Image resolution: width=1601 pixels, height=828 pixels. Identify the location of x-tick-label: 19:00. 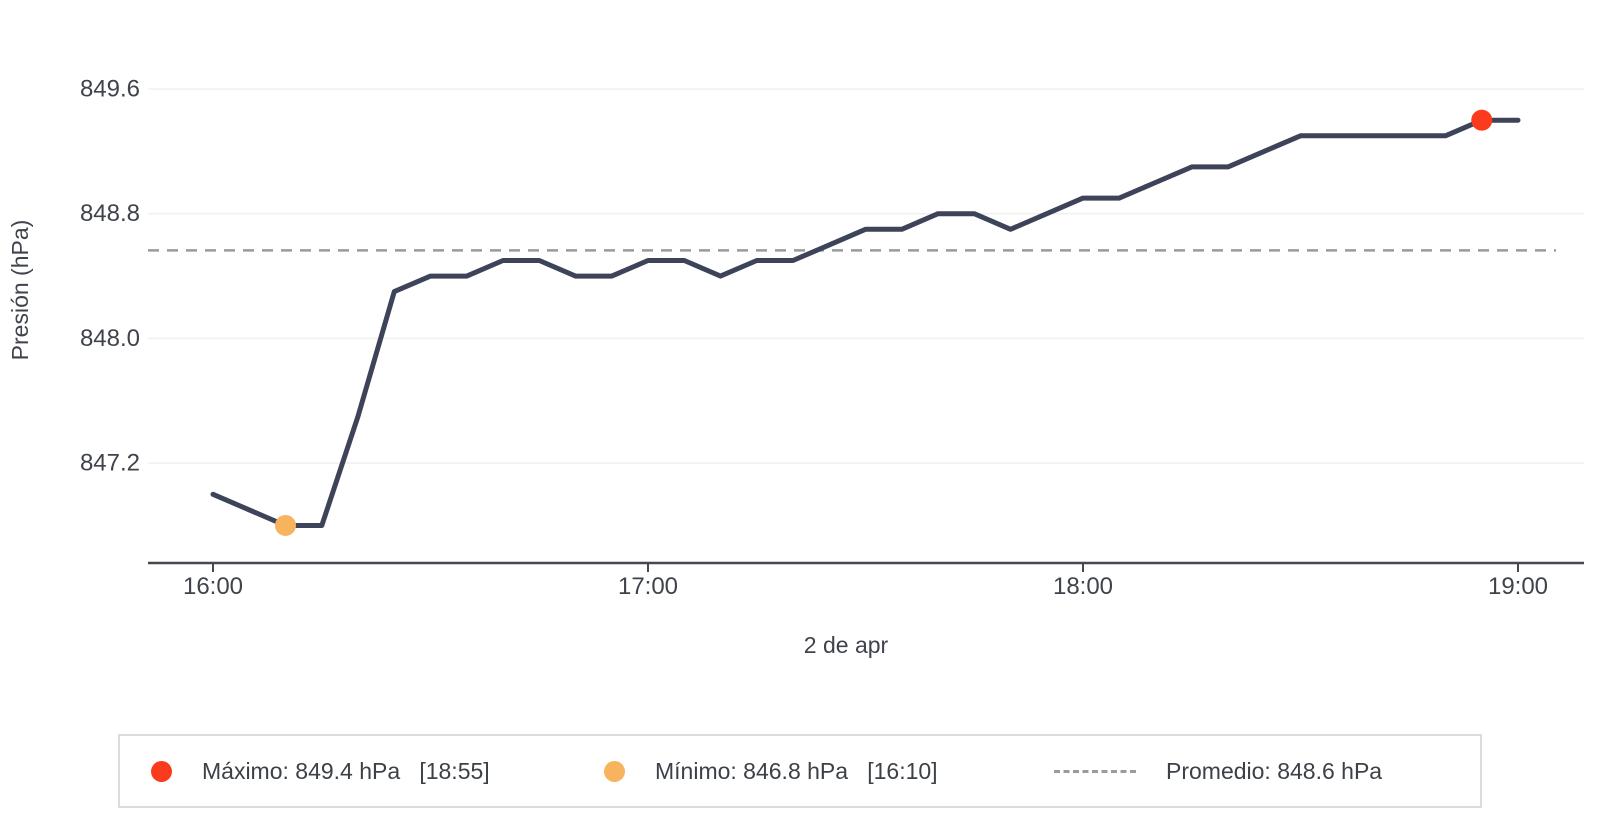
(1518, 586).